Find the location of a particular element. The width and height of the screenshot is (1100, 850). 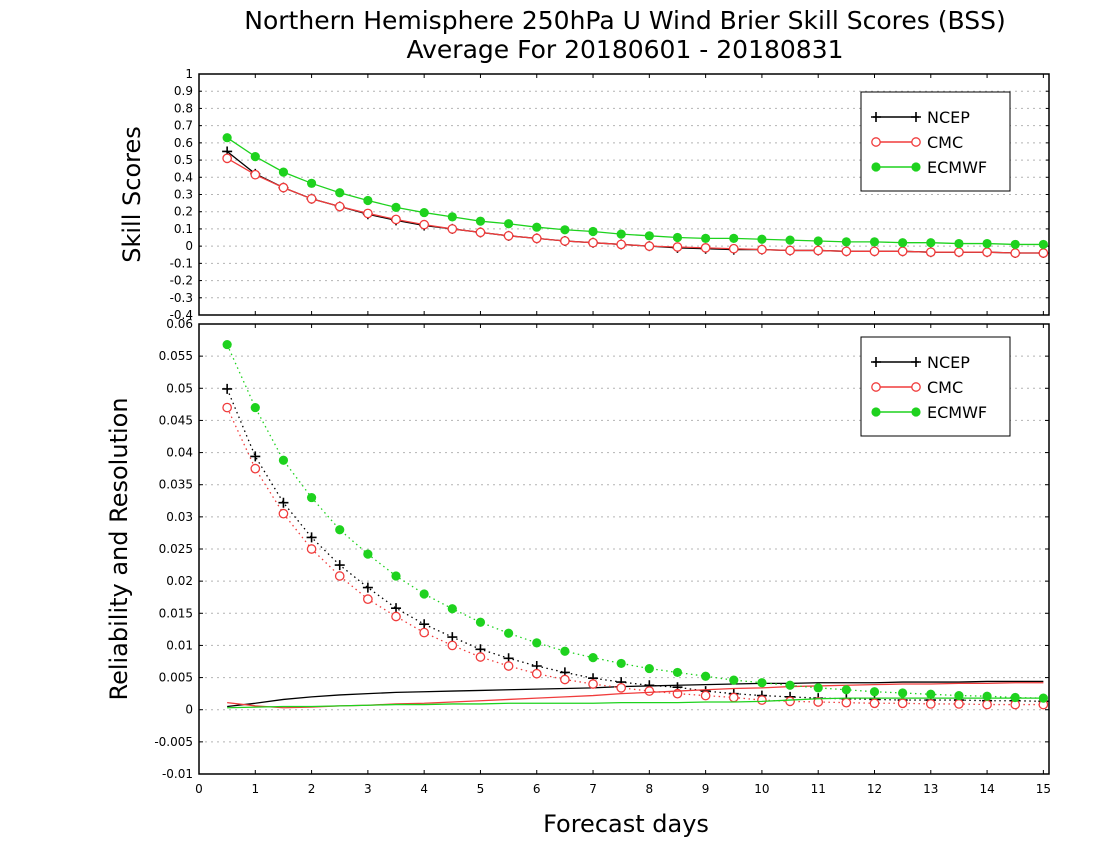

series-ecmwf is located at coordinates (635, 191).